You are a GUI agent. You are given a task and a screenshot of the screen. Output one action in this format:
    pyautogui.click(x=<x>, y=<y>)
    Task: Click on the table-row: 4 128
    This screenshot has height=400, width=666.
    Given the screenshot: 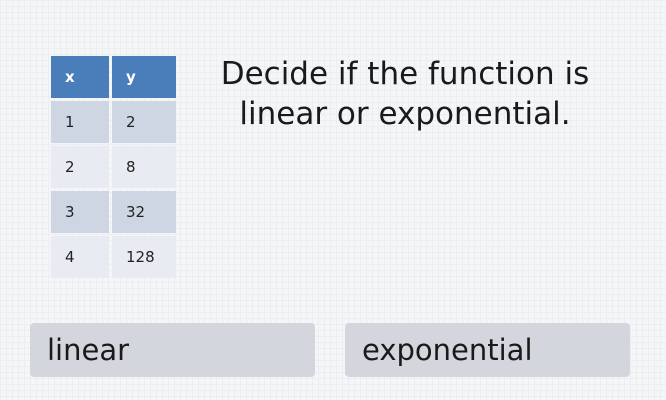 What is the action you would take?
    pyautogui.click(x=113, y=257)
    